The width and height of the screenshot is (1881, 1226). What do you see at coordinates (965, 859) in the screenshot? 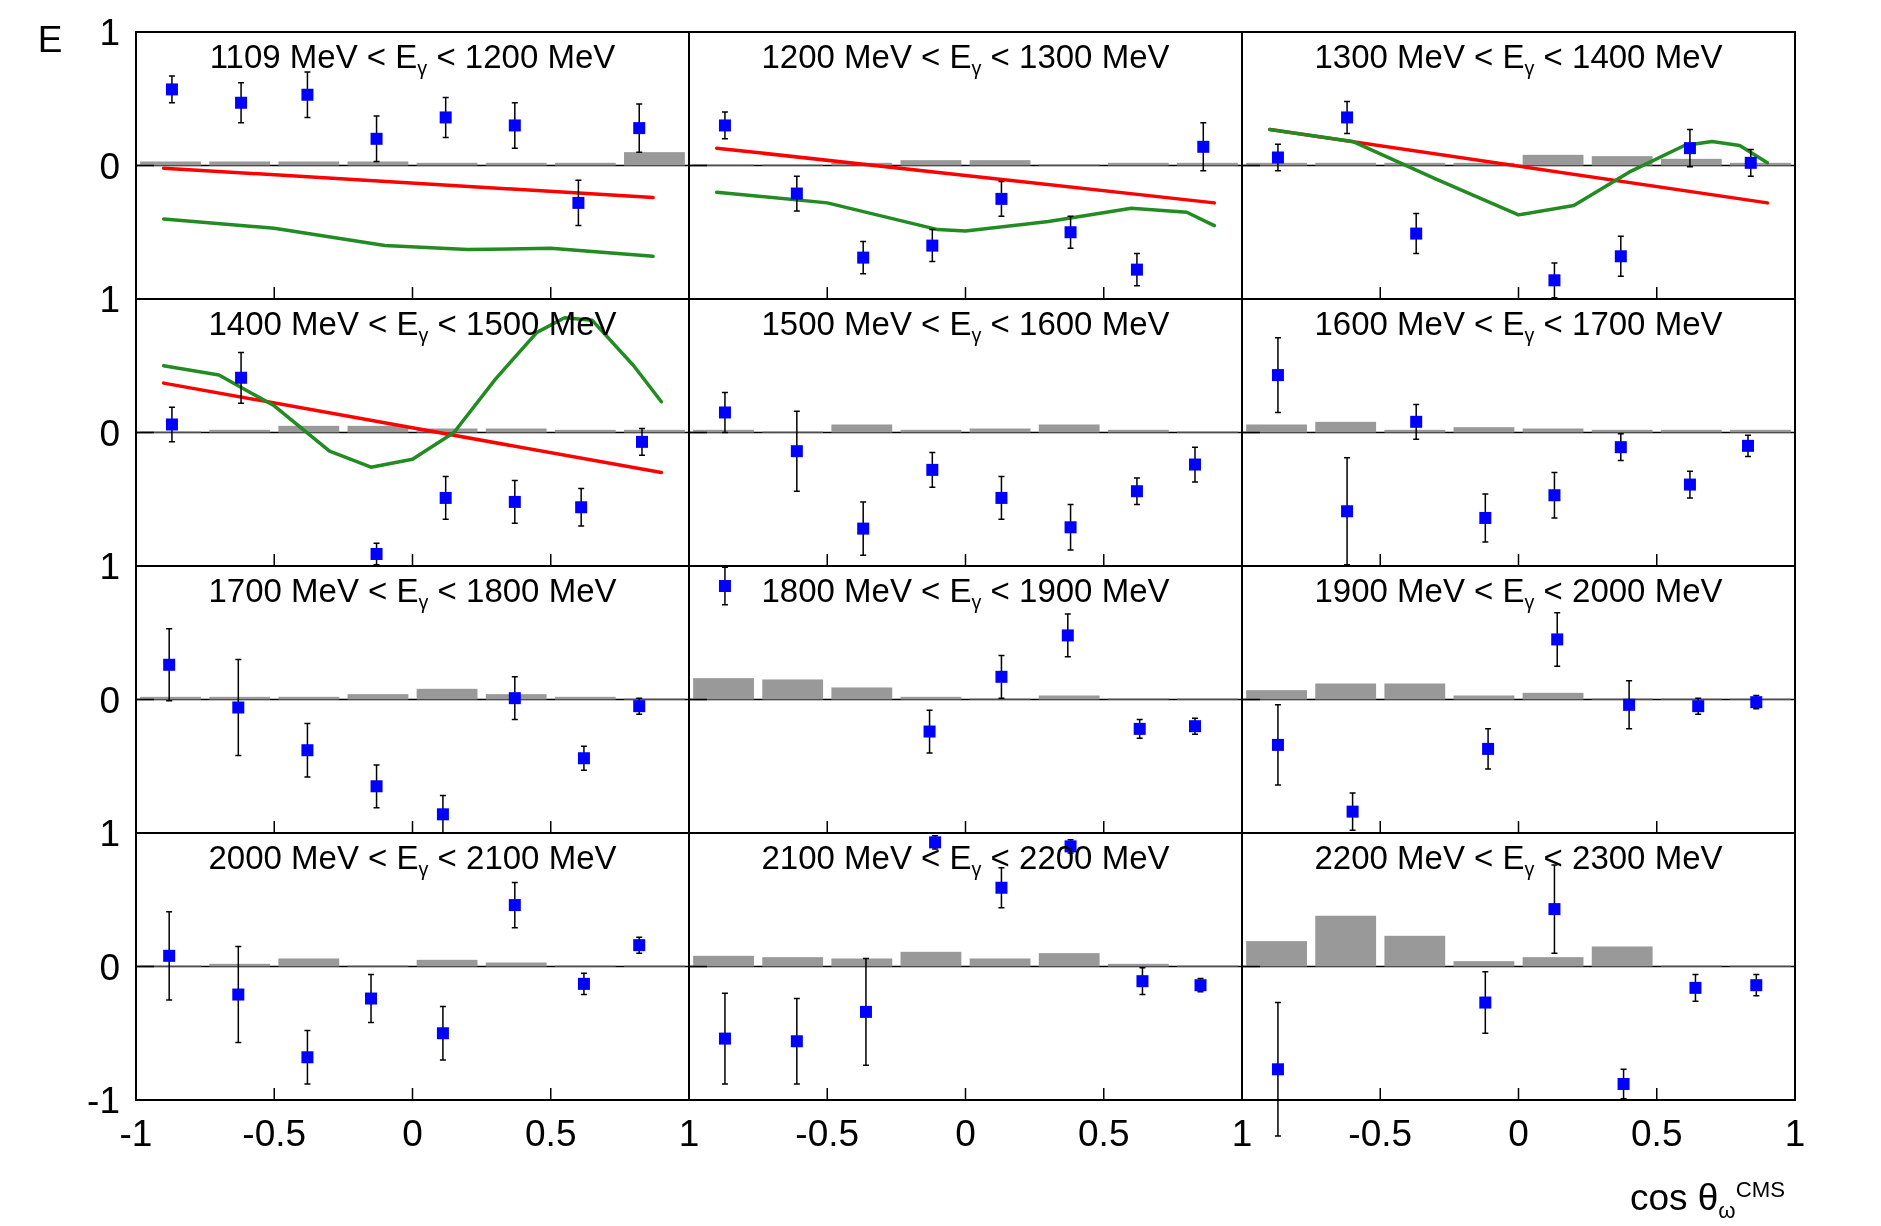
I see `chart-title: 2100 MeV < E$_{γ}$ < 2200 MeV` at bounding box center [965, 859].